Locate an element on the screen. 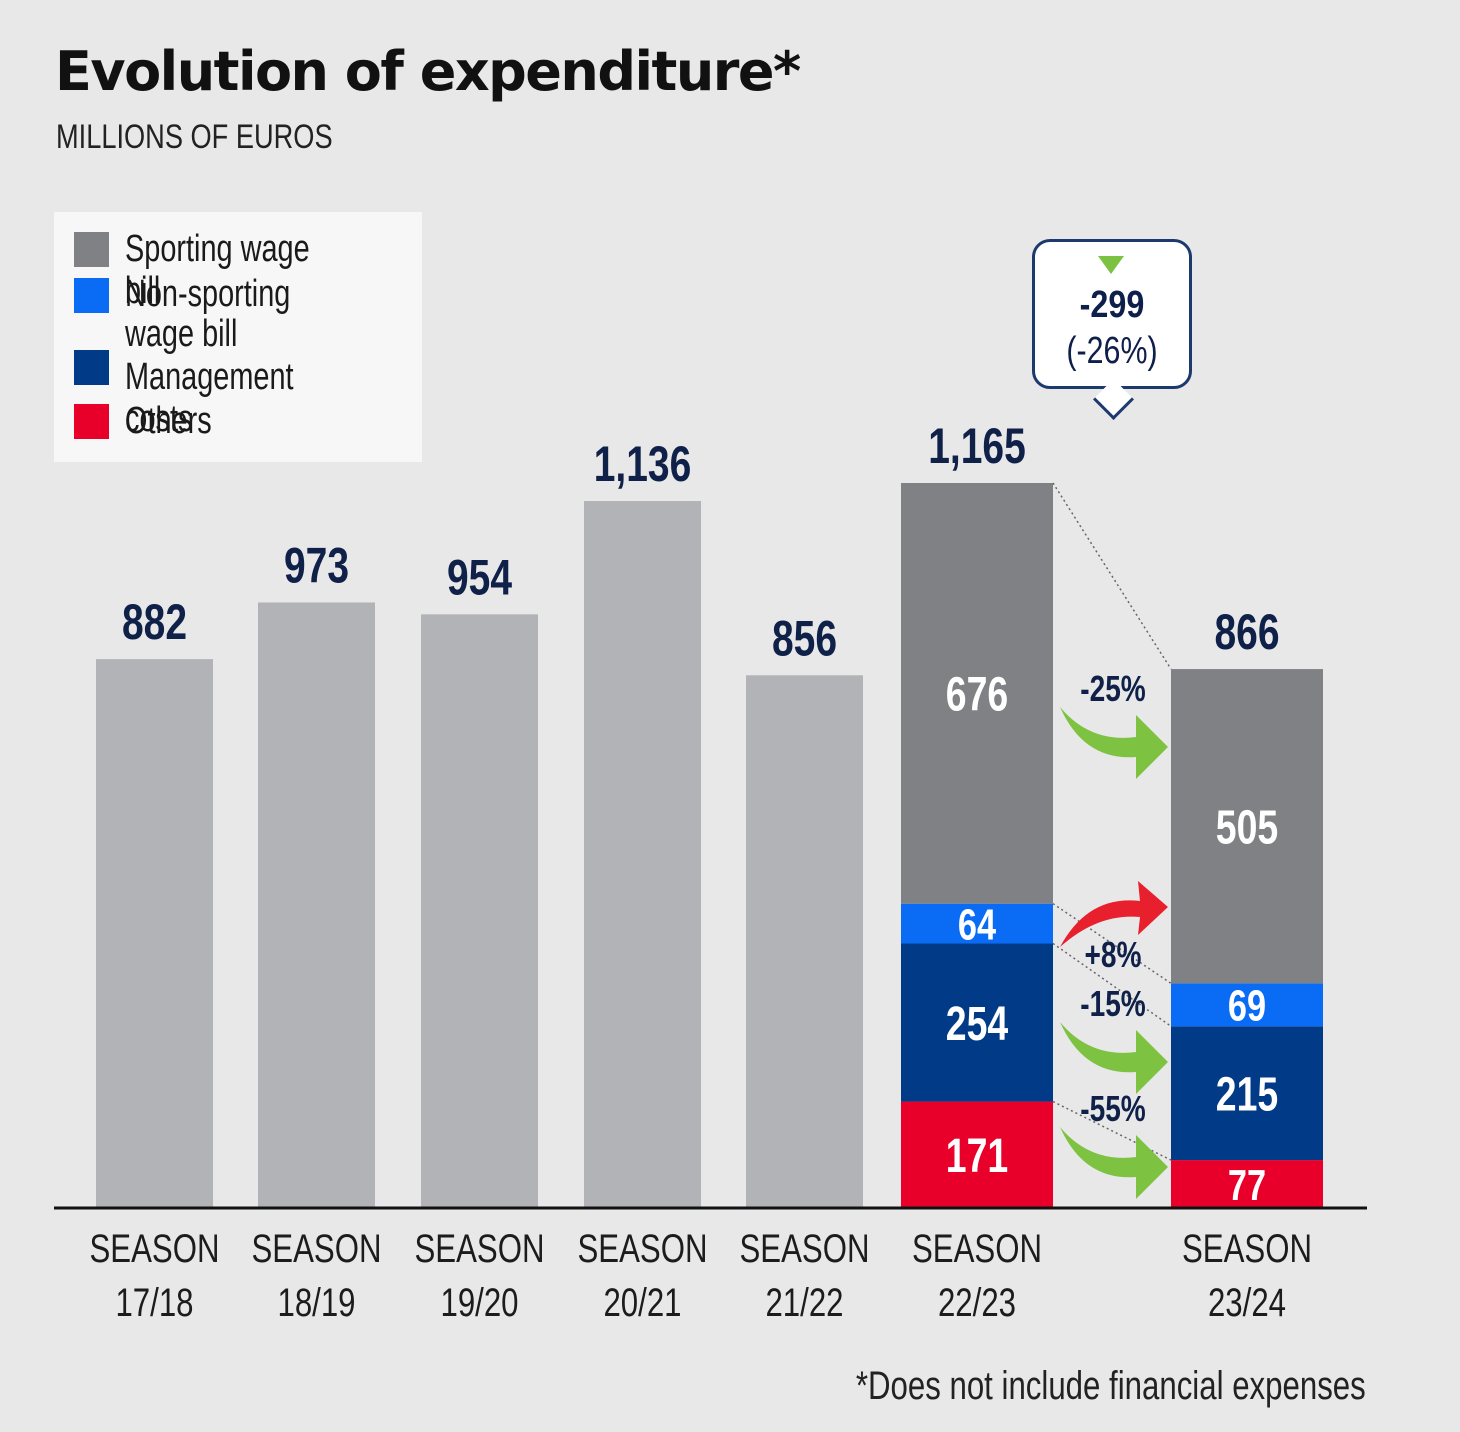 The height and width of the screenshot is (1432, 1460). segment-value-label: 254 is located at coordinates (977, 1024).